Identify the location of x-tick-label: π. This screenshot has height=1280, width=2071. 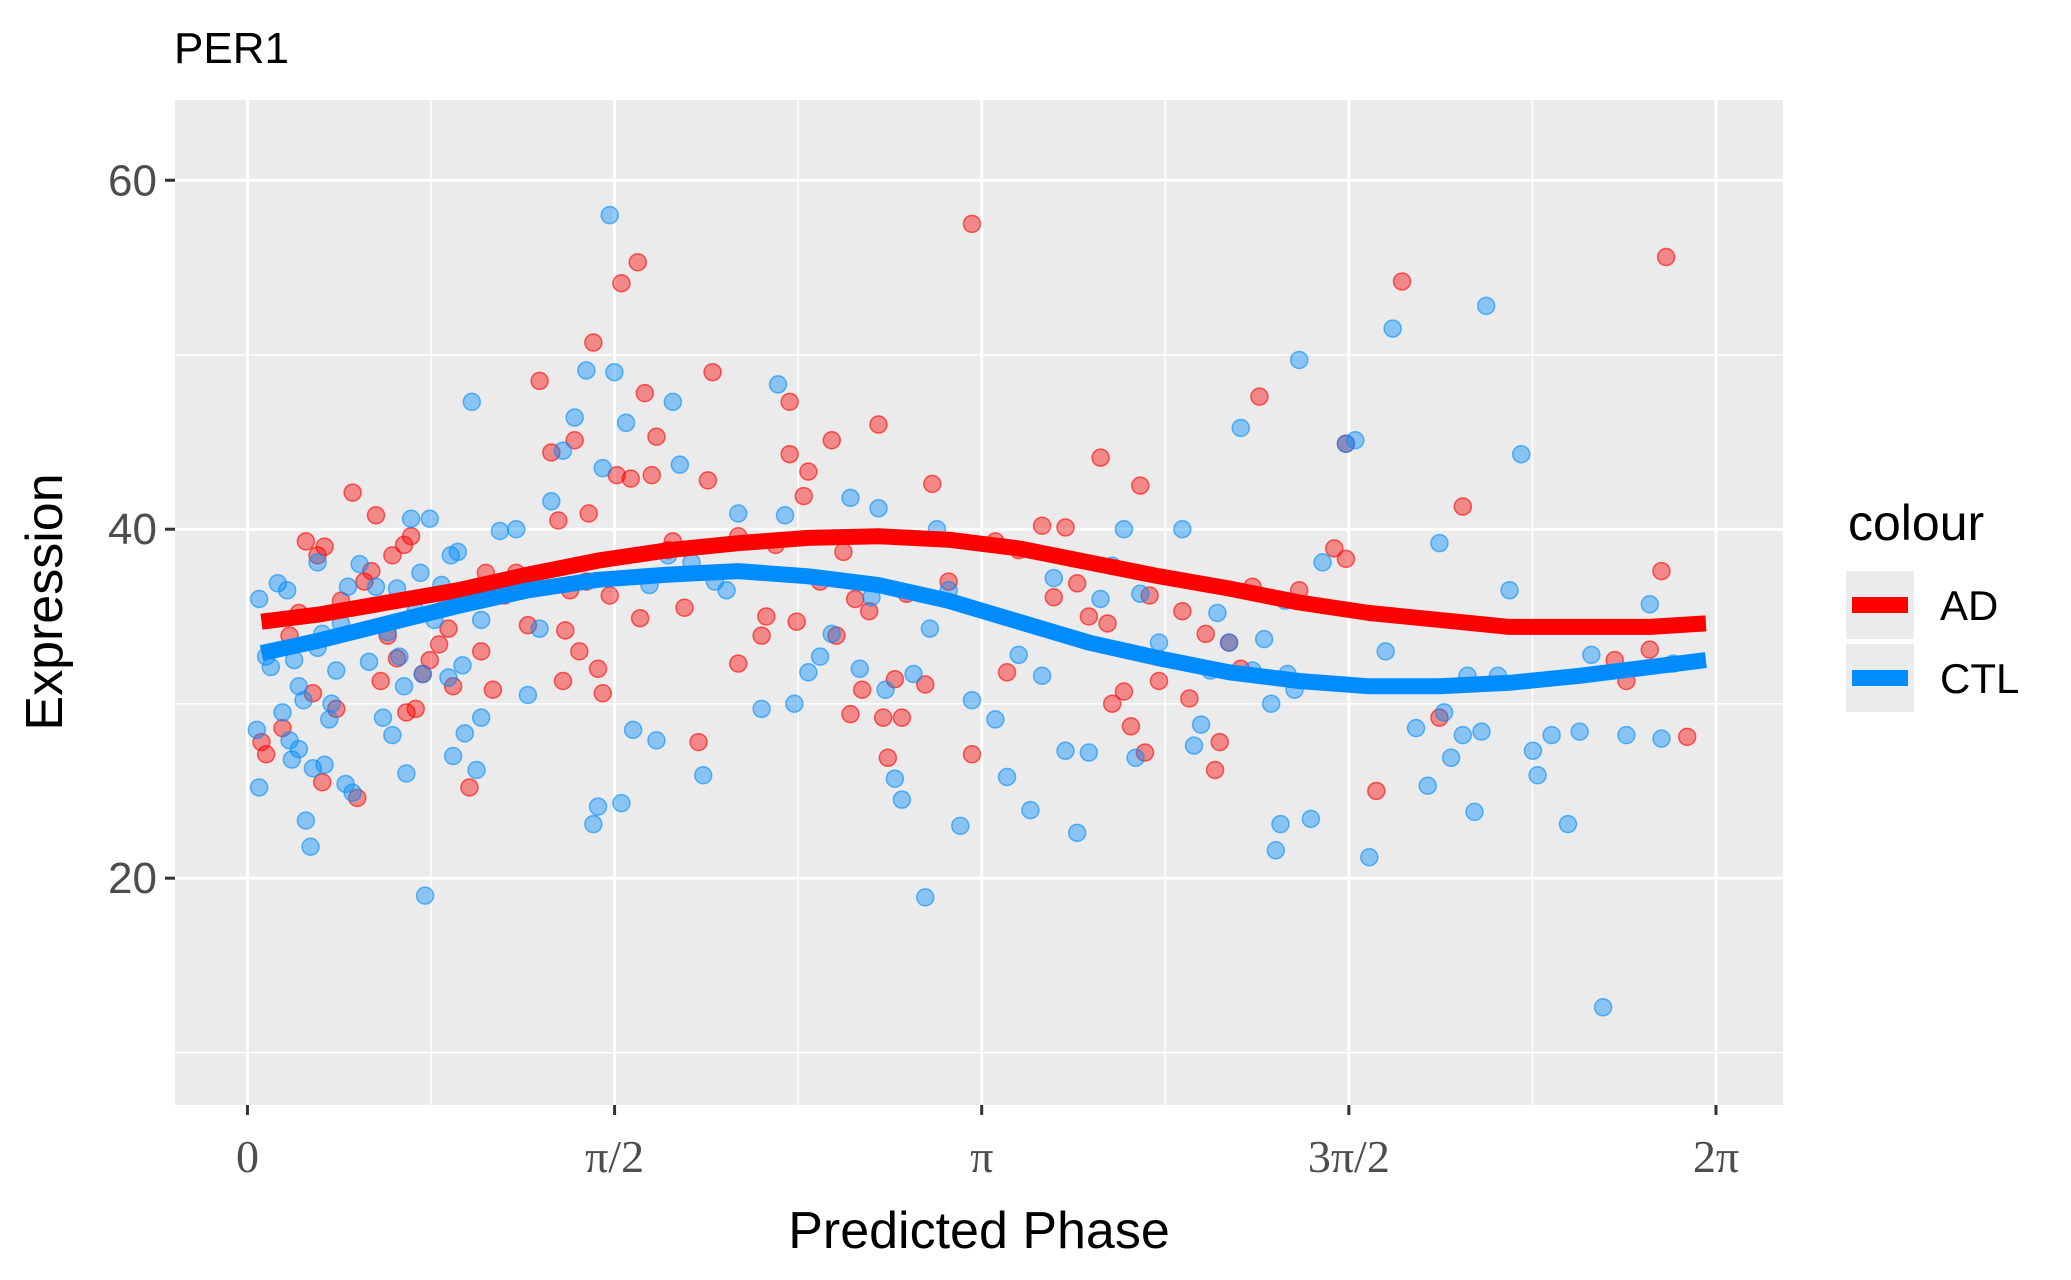
(981, 1156).